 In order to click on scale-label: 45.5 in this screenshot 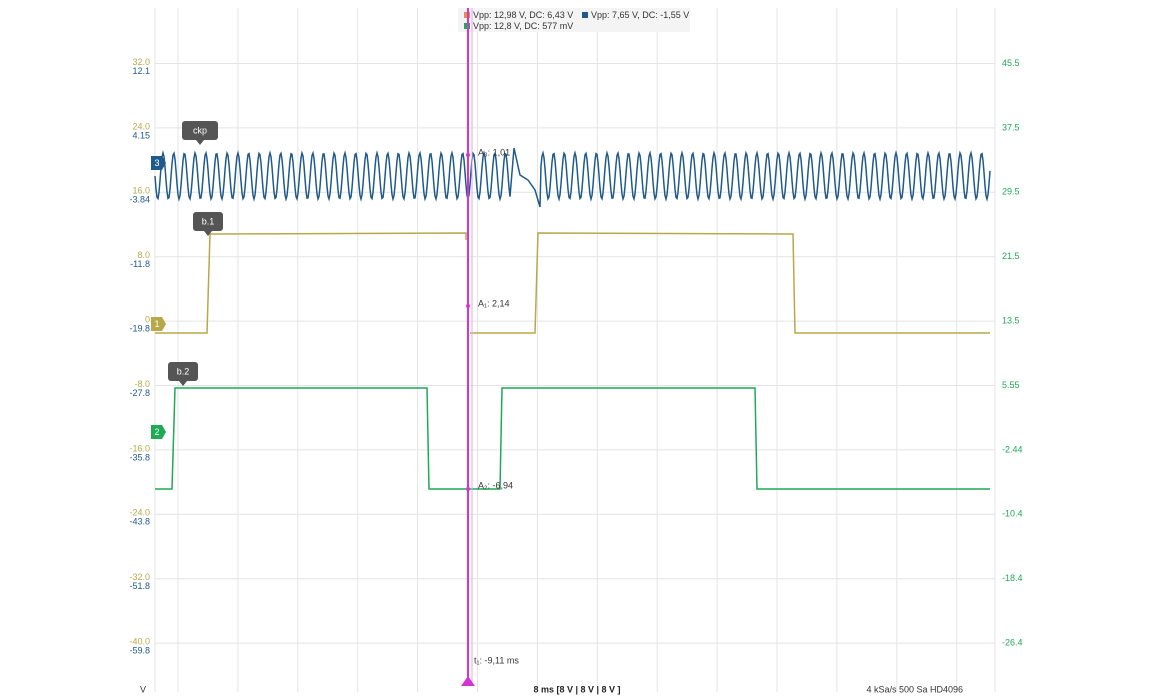, I will do `click(1011, 63)`.